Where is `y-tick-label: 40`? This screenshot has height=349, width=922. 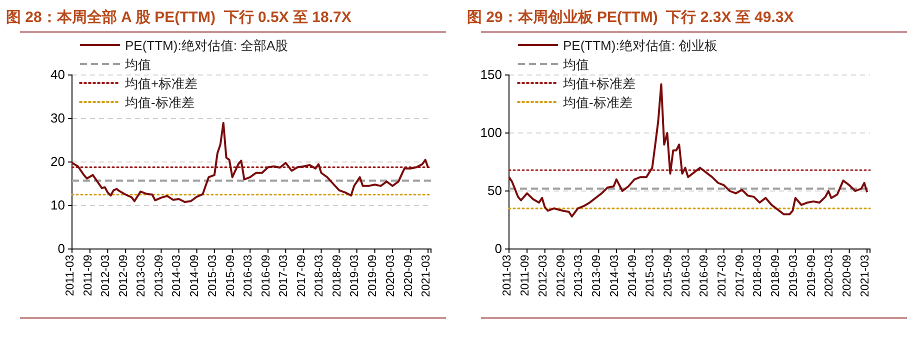 y-tick-label: 40 is located at coordinates (57, 74).